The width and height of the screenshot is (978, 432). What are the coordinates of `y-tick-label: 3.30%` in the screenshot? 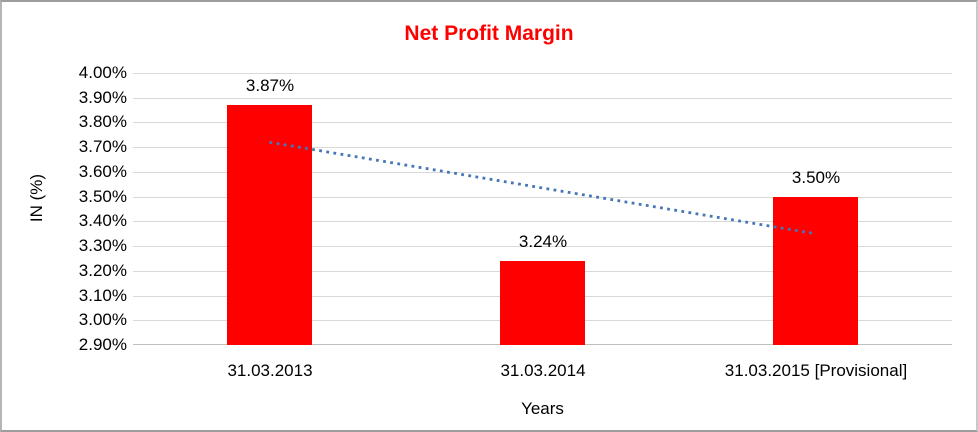 It's located at (102, 245).